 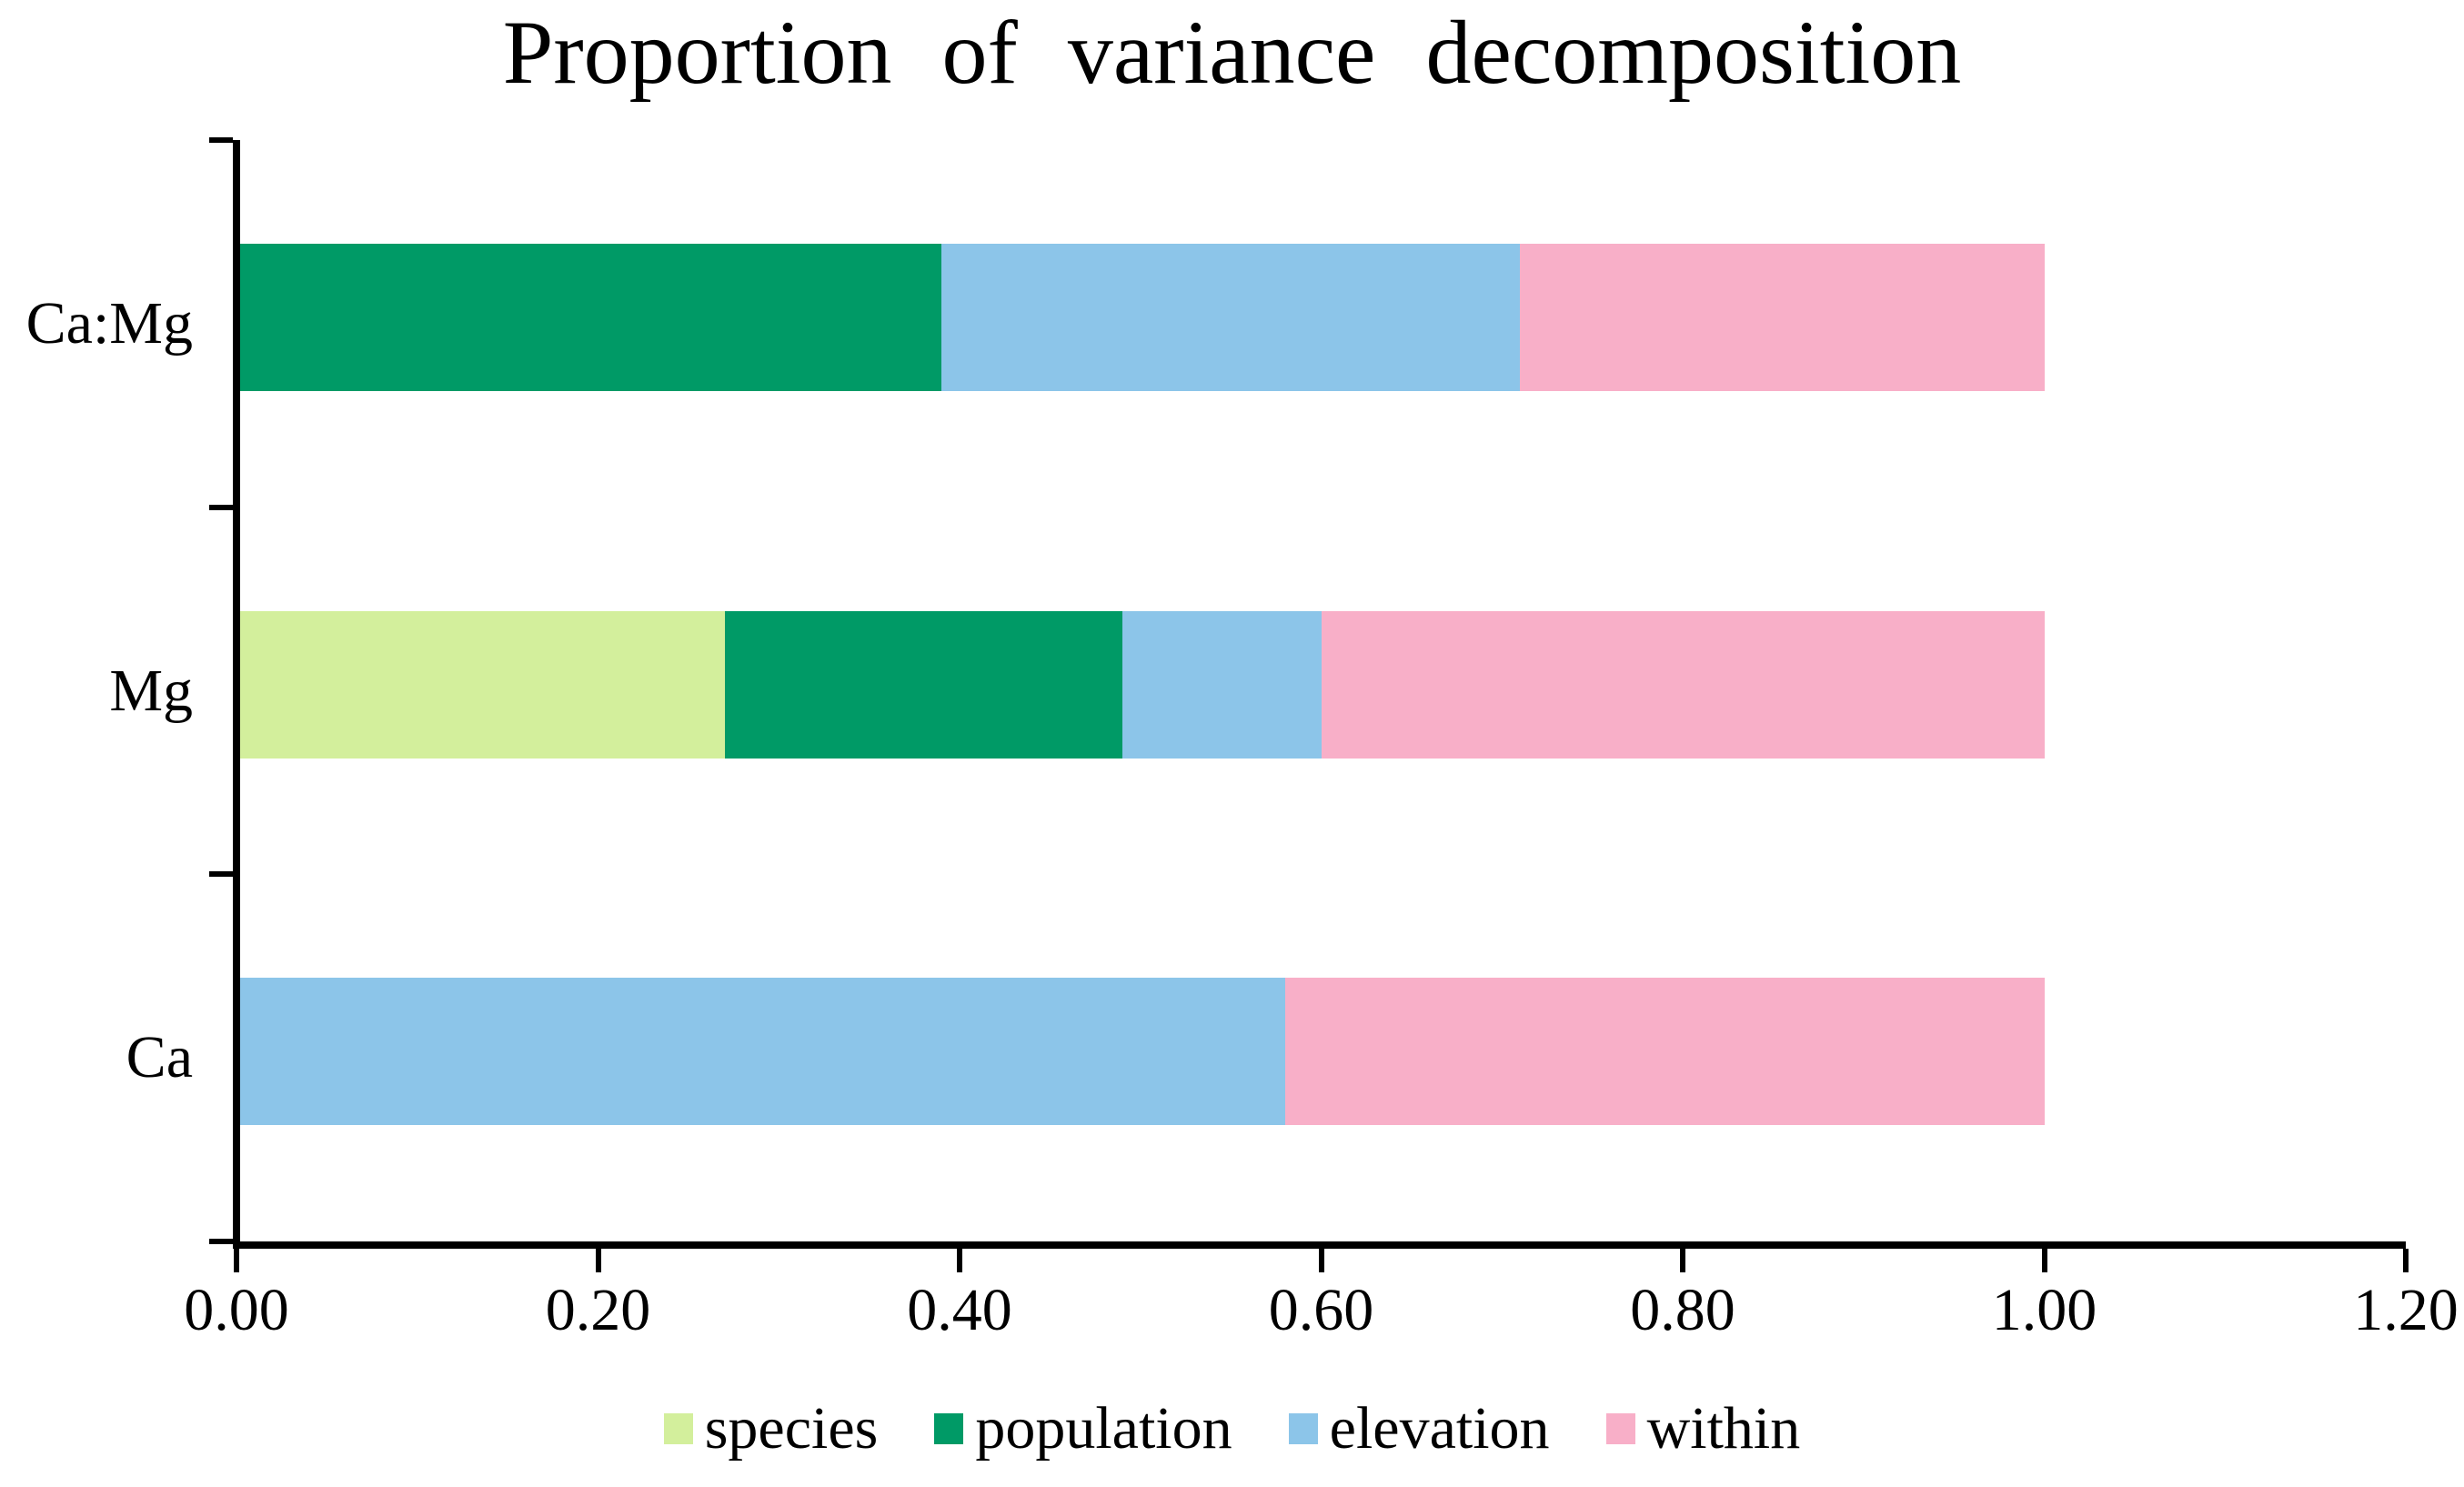 I want to click on category-label-mg: Mg, so click(x=151, y=690).